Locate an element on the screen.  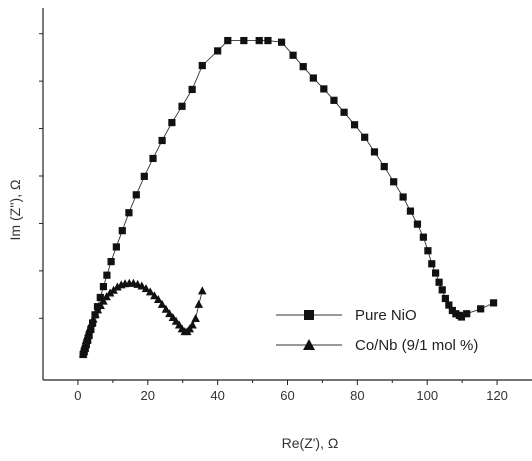
legend-entry-conb: Co/Nb (9/1 mol %) is located at coordinates (377, 345).